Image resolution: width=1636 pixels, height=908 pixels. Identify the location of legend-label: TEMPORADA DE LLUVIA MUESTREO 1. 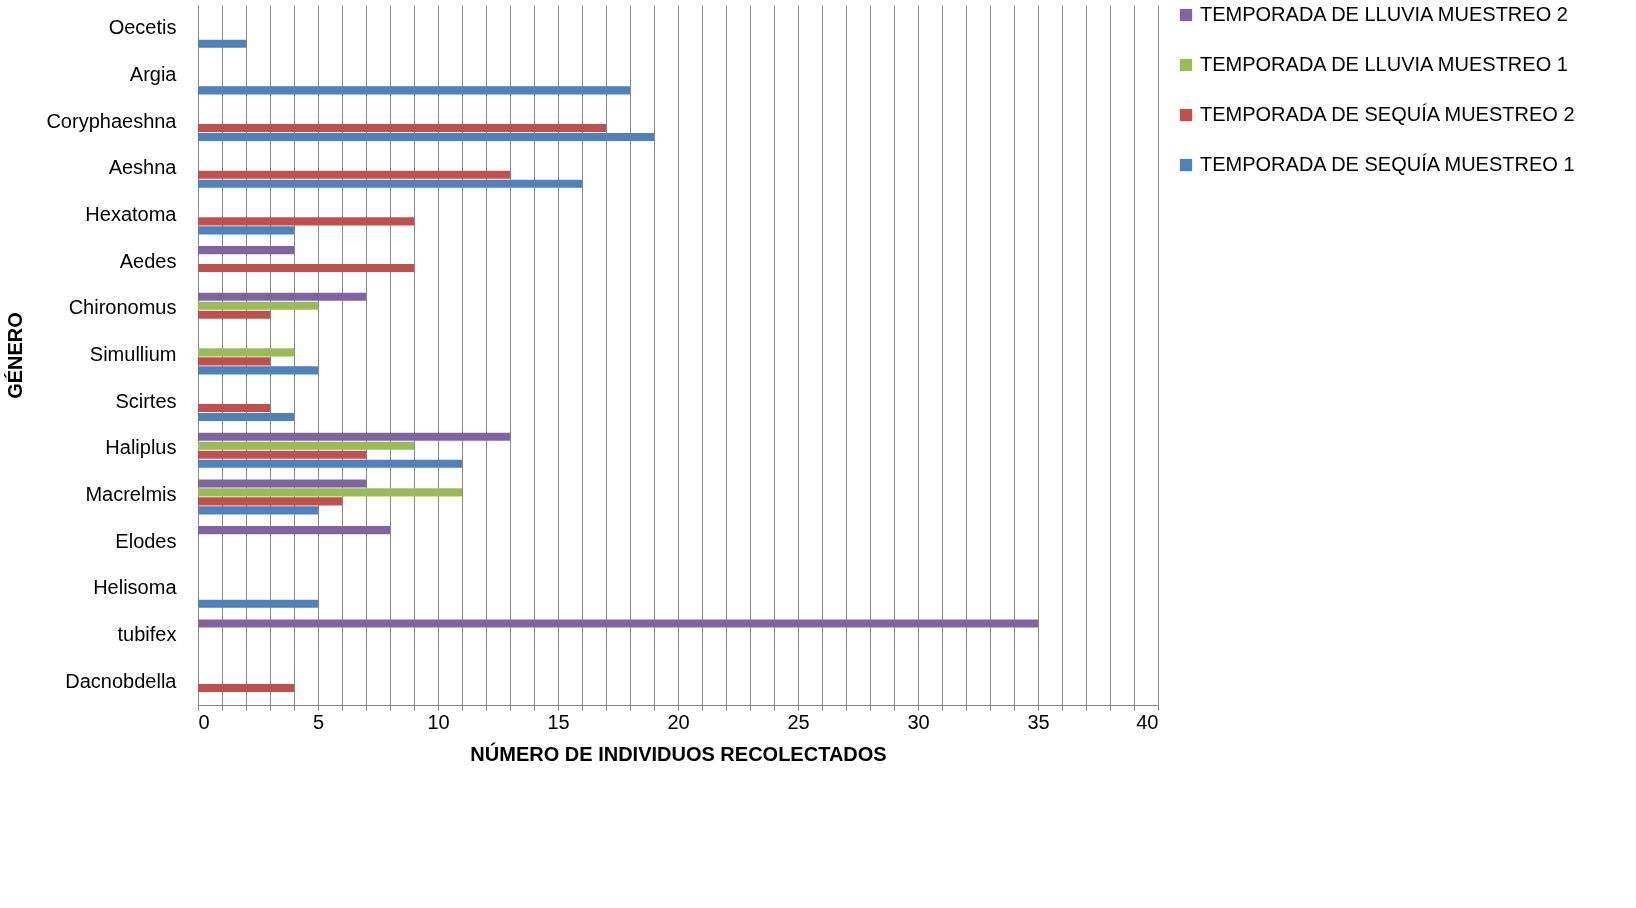
(1384, 64).